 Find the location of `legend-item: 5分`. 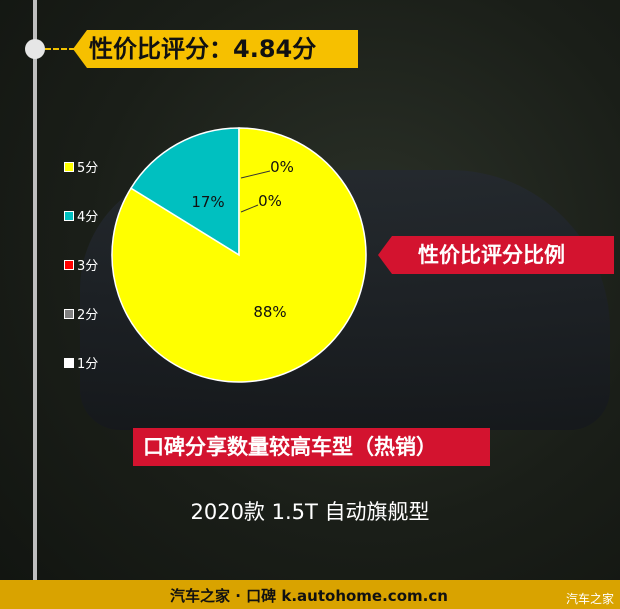

legend-item: 5分 is located at coordinates (81, 166).